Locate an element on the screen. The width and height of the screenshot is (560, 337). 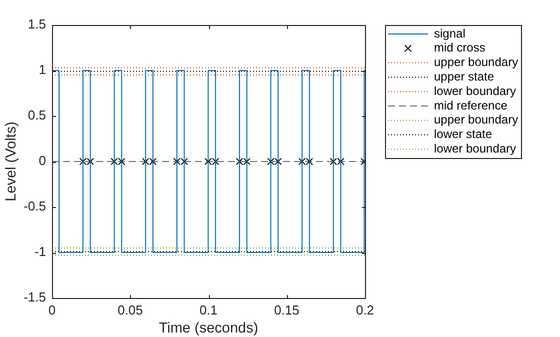
y-axis-title: Level (Volts) is located at coordinates (12, 162).